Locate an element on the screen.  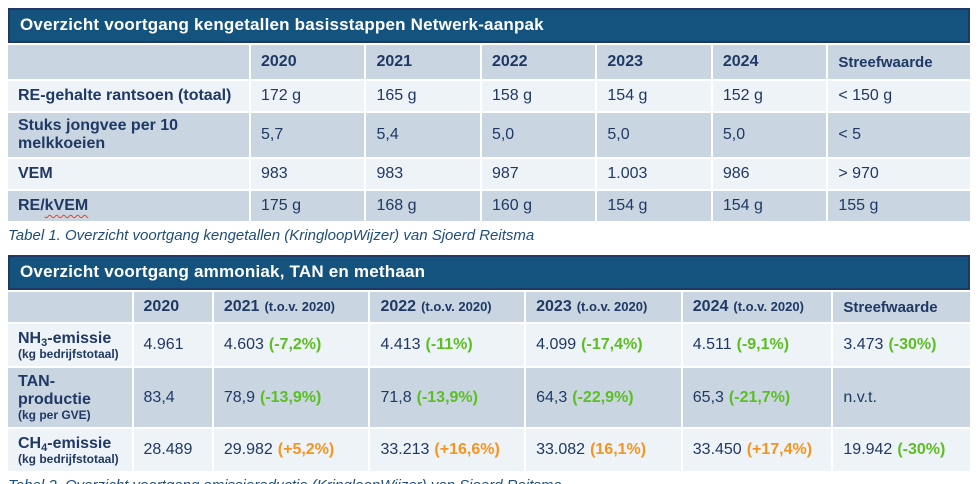
cell-value: 168 g is located at coordinates (423, 206).